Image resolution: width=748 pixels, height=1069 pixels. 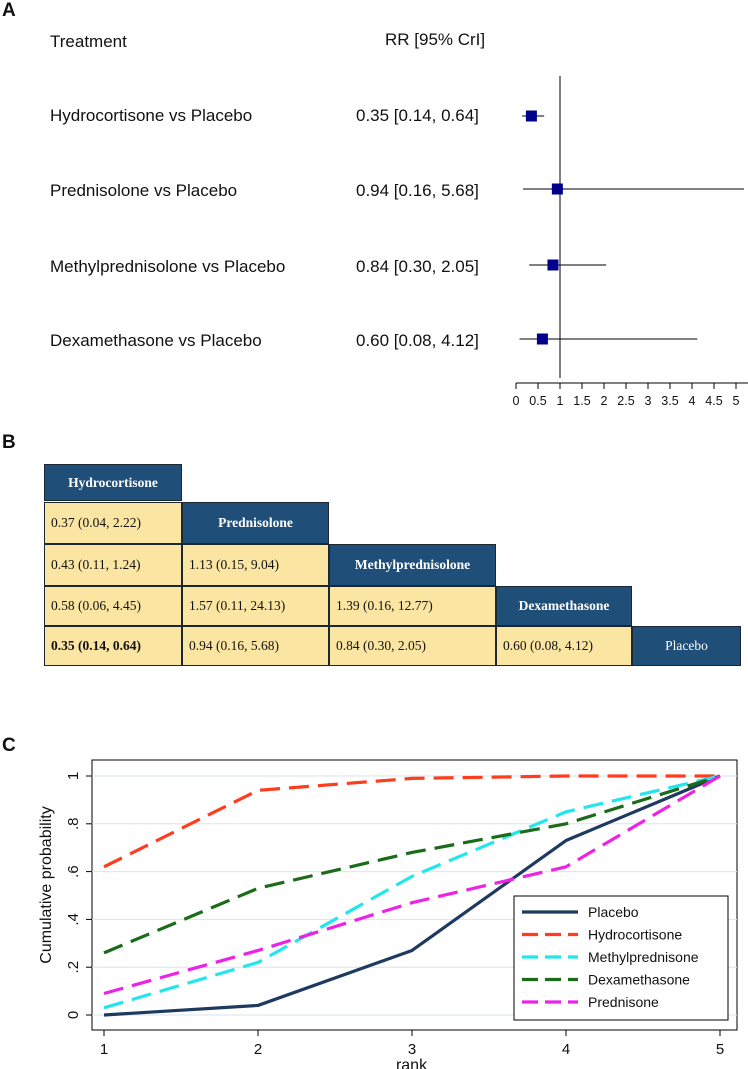 What do you see at coordinates (560, 401) in the screenshot?
I see `forest-tick-label: 1` at bounding box center [560, 401].